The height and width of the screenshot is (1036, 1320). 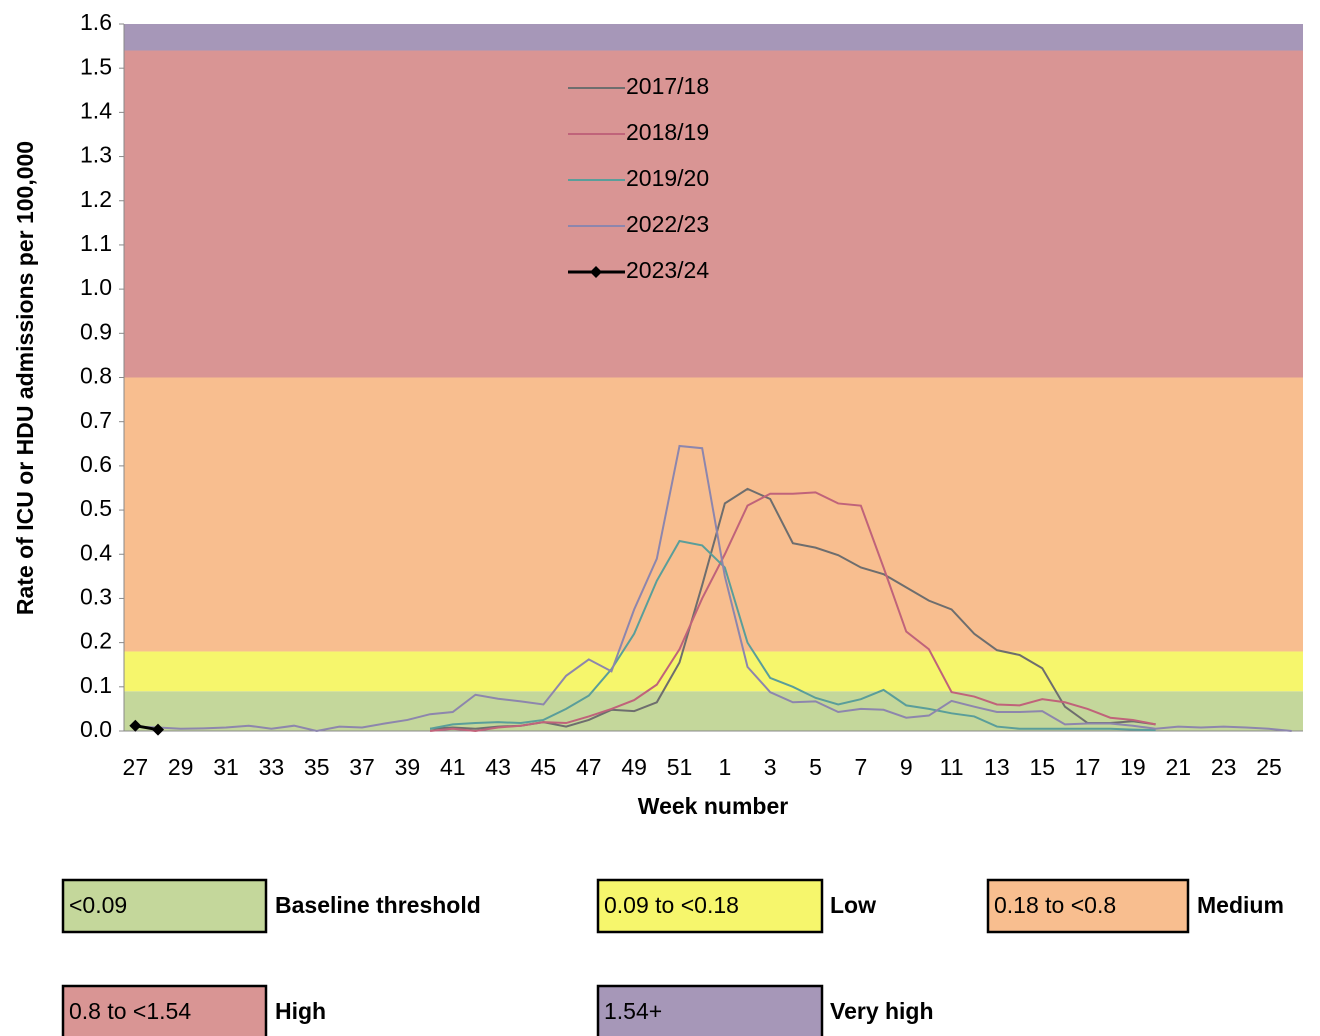 I want to click on y-tick-label: 1.1, so click(x=96, y=243).